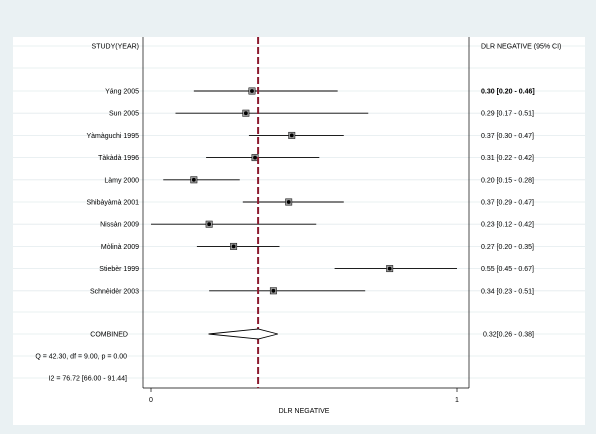  What do you see at coordinates (112, 203) in the screenshot?
I see `study-label: Shibàyàmà 2001` at bounding box center [112, 203].